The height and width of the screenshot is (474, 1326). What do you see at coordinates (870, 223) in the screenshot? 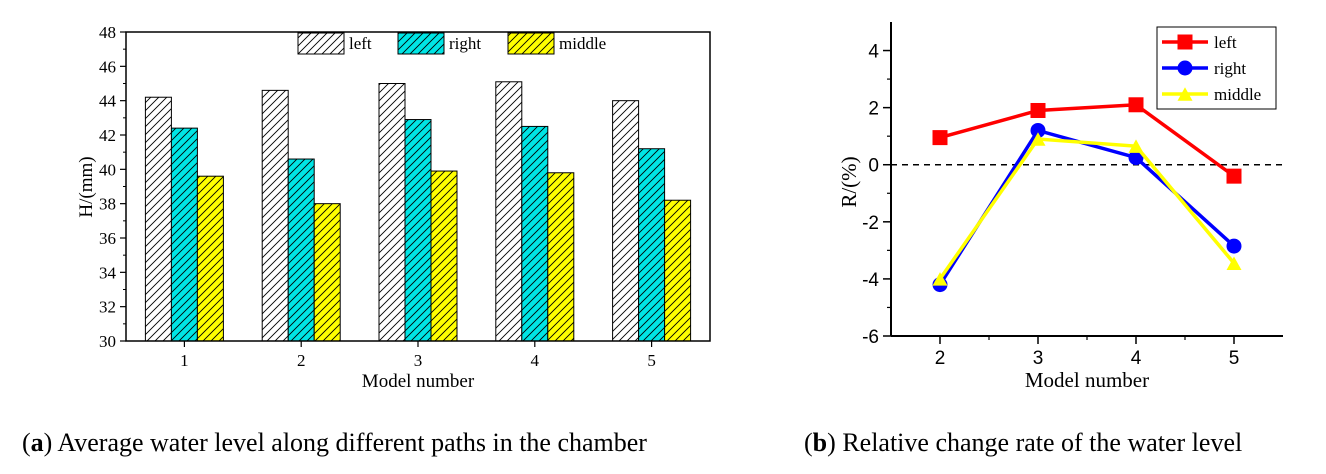
I see `y-tick-label: -2` at bounding box center [870, 223].